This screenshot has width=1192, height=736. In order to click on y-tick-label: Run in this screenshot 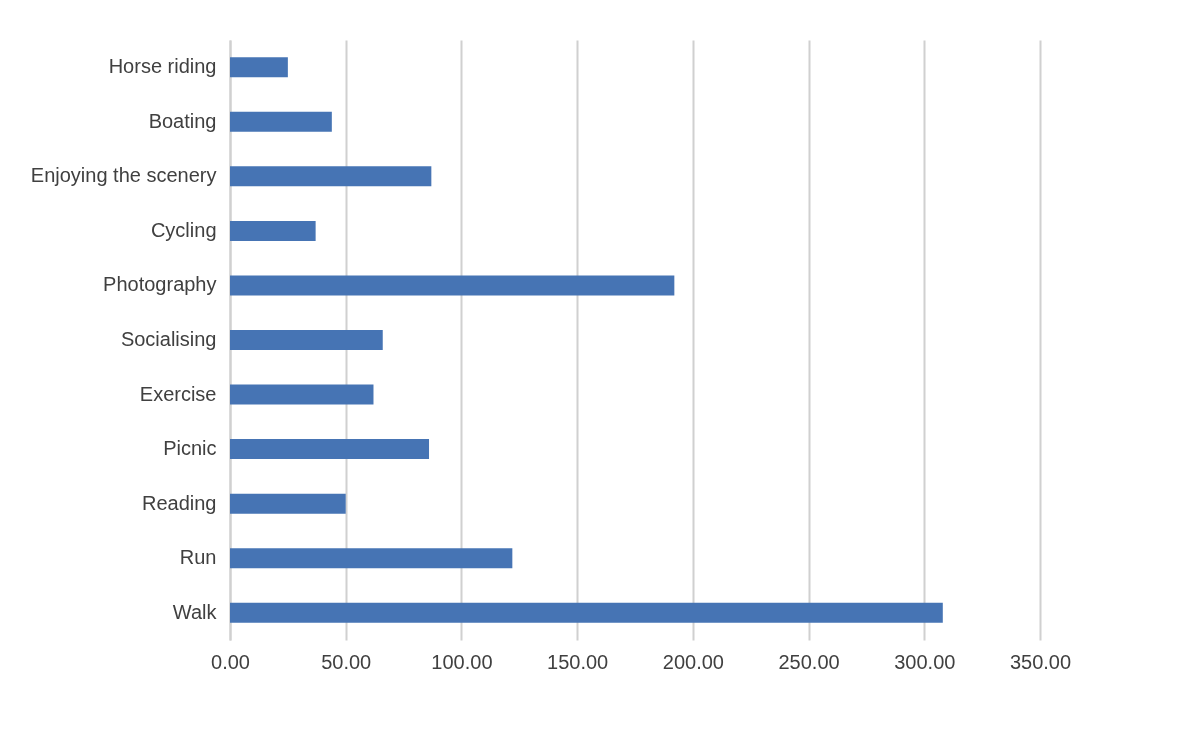, I will do `click(198, 557)`.